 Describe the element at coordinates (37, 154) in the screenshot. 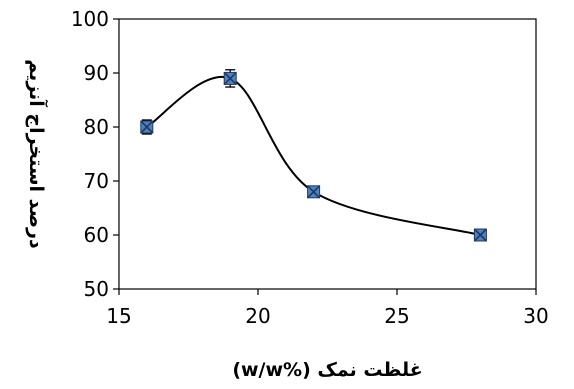

I see `y-axis-title: درصد استخراج آنزیم` at that location.